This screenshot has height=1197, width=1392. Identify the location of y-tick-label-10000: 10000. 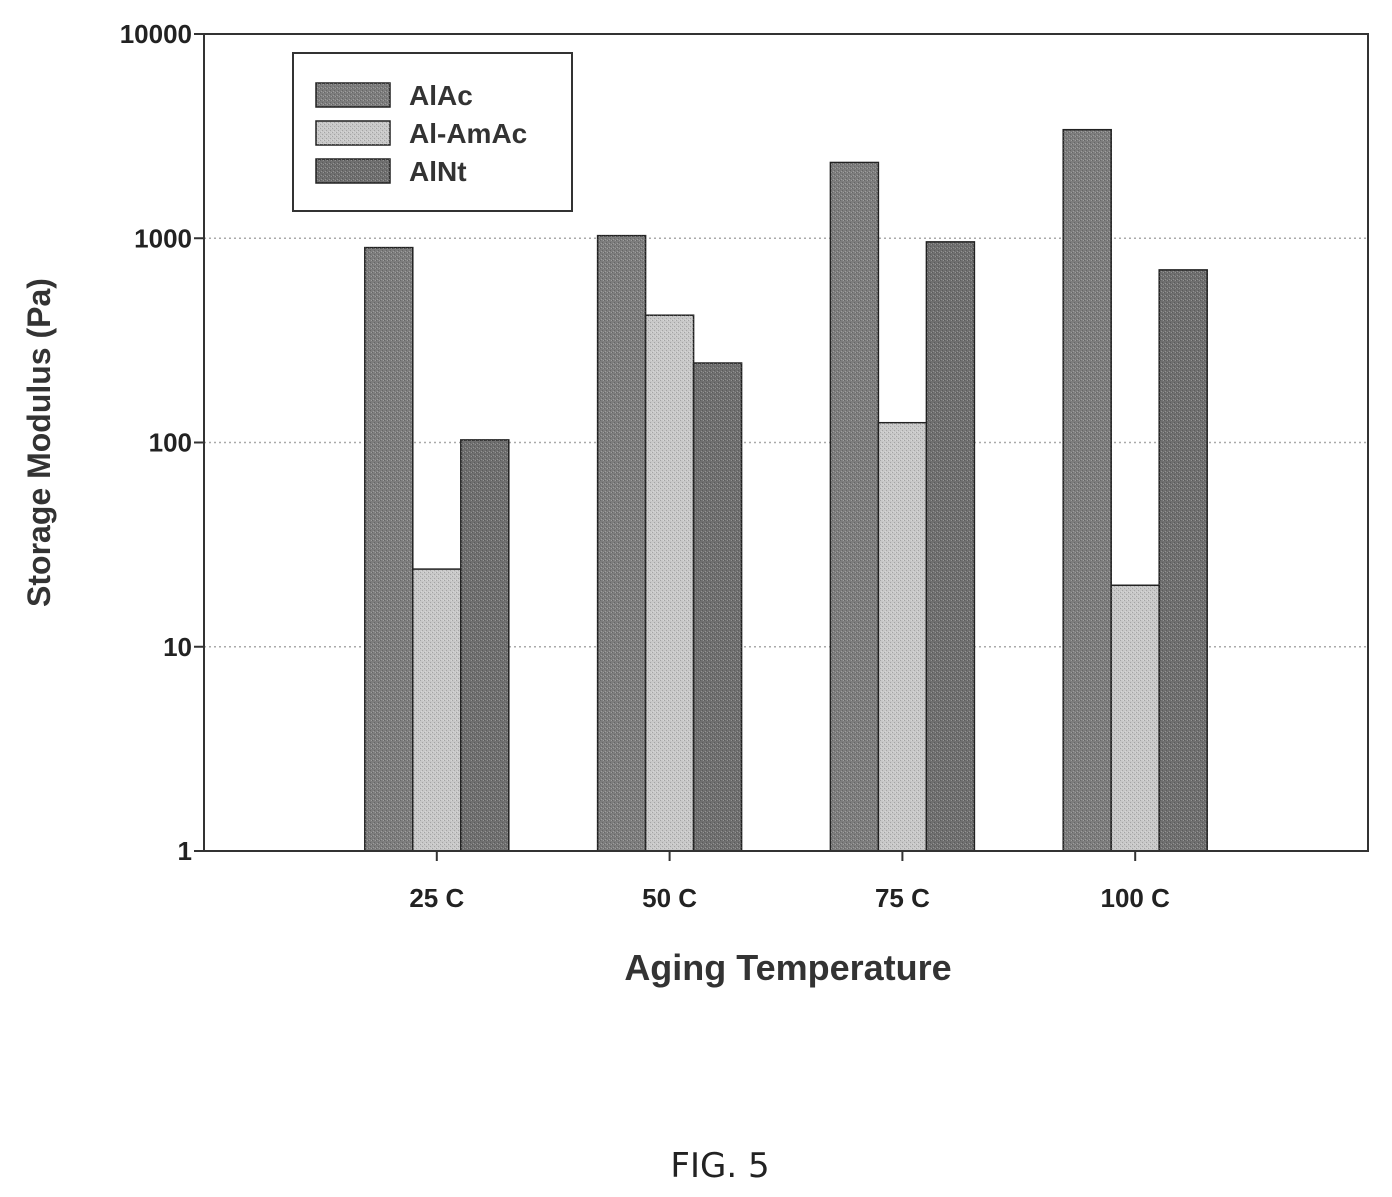
(156, 34).